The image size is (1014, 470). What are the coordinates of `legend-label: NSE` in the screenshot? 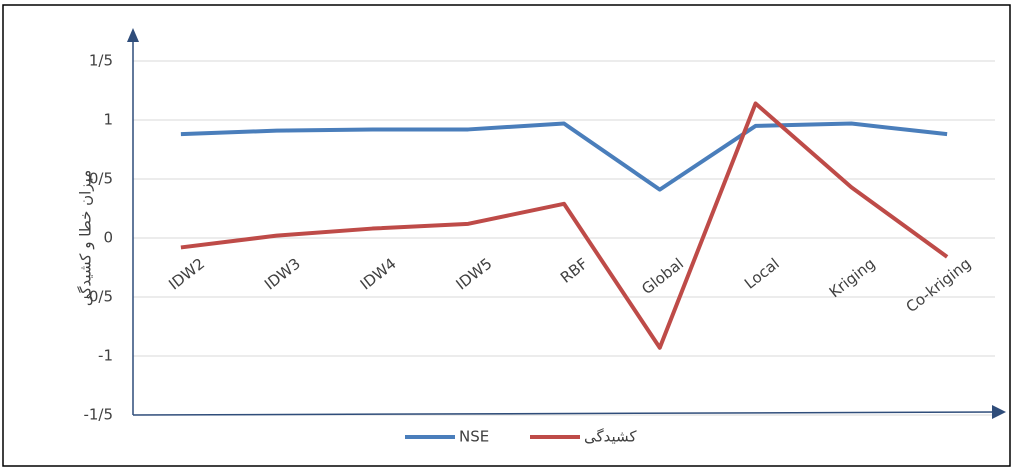 It's located at (474, 437).